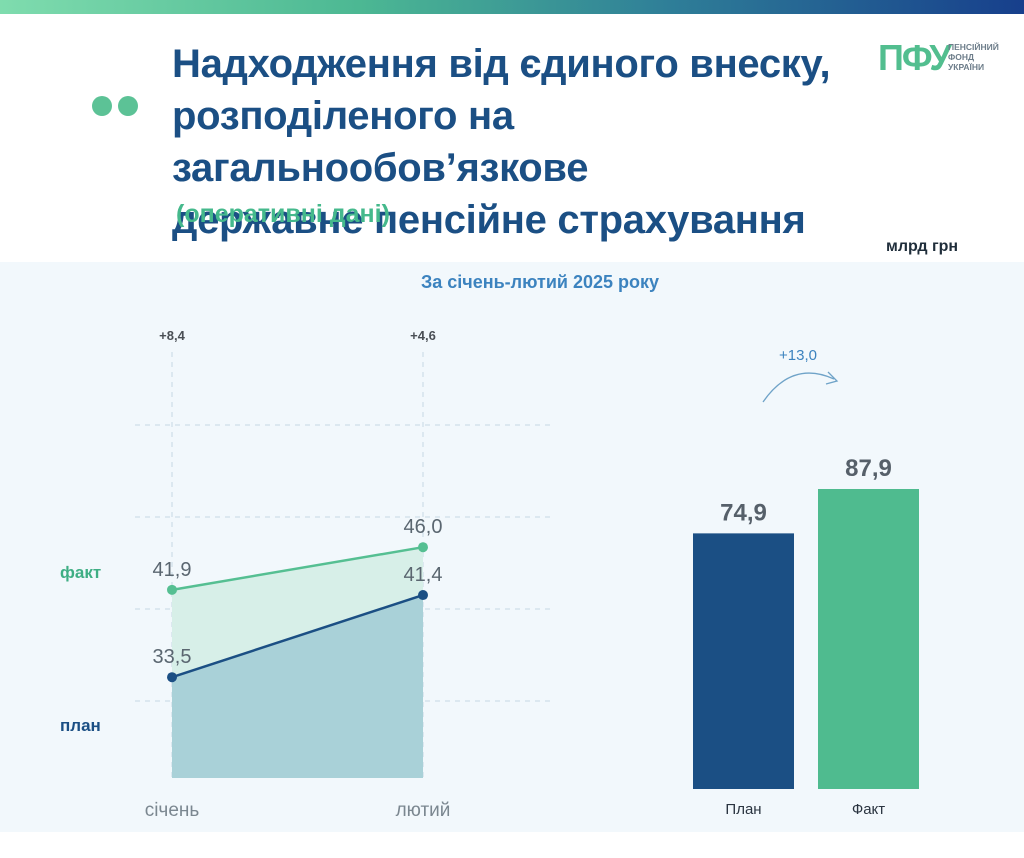 This screenshot has width=1024, height=858. Describe the element at coordinates (423, 810) in the screenshot. I see `x-tick-label: лютий` at that location.